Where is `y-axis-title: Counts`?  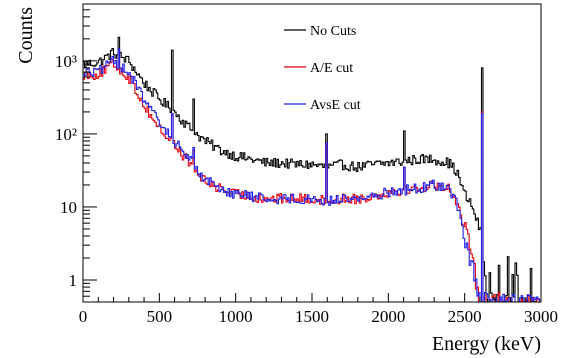
y-axis-title: Counts is located at coordinates (26, 35).